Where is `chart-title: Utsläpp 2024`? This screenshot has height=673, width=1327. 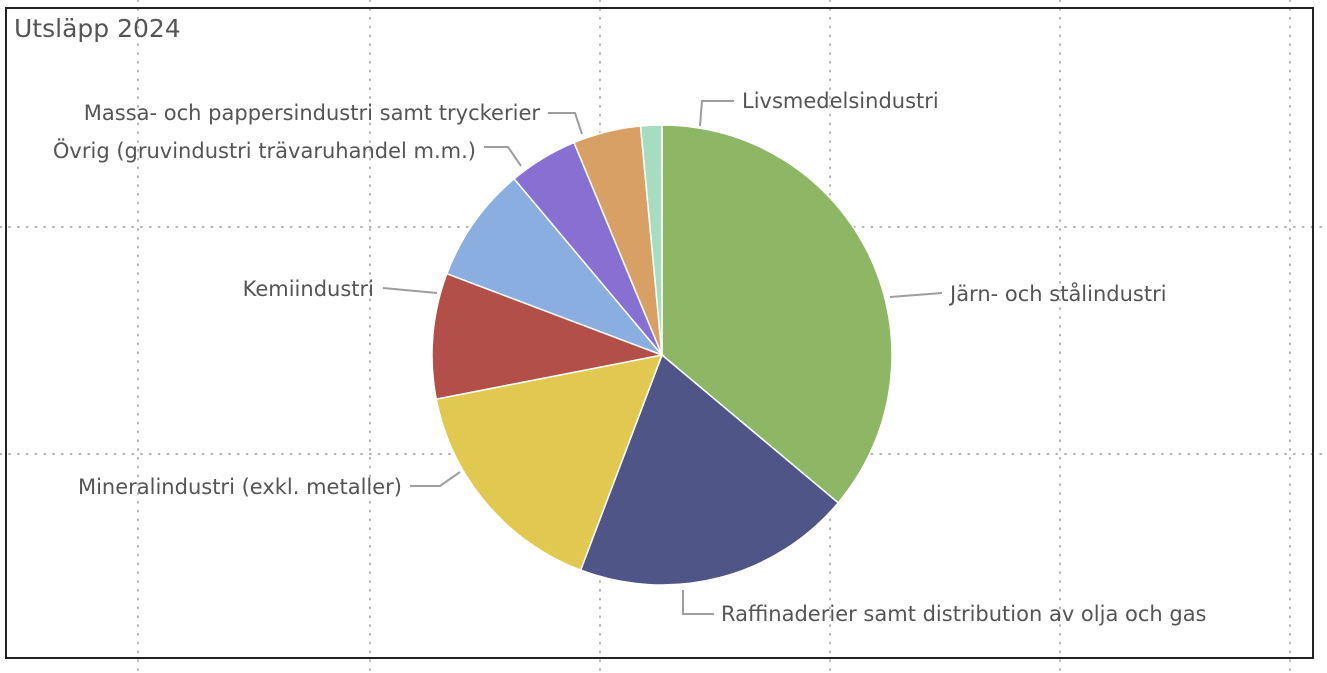 chart-title: Utsläpp 2024 is located at coordinates (97, 28).